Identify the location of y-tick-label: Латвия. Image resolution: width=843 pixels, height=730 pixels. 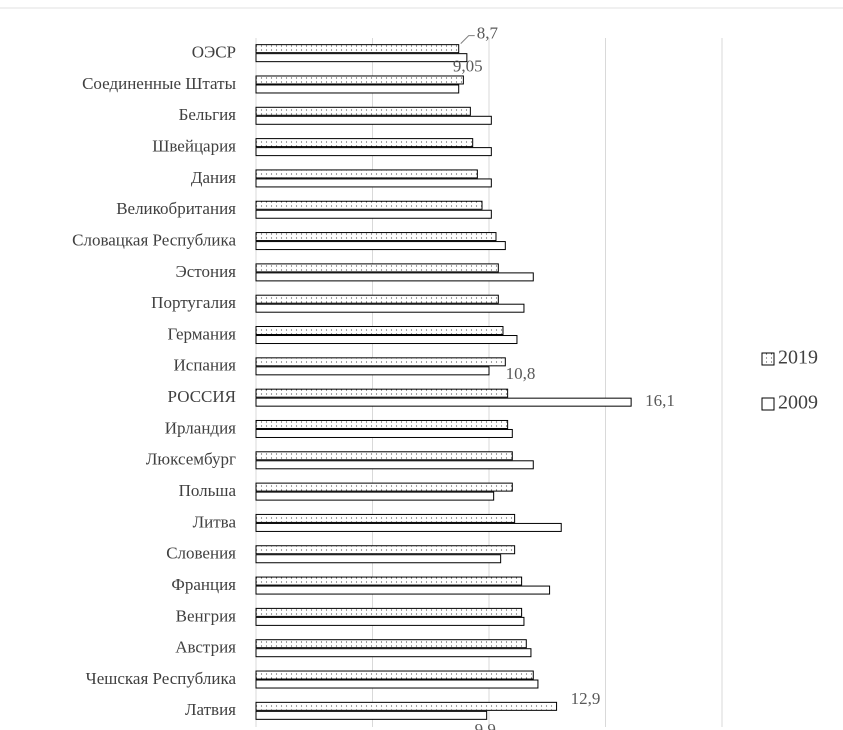
(210, 709).